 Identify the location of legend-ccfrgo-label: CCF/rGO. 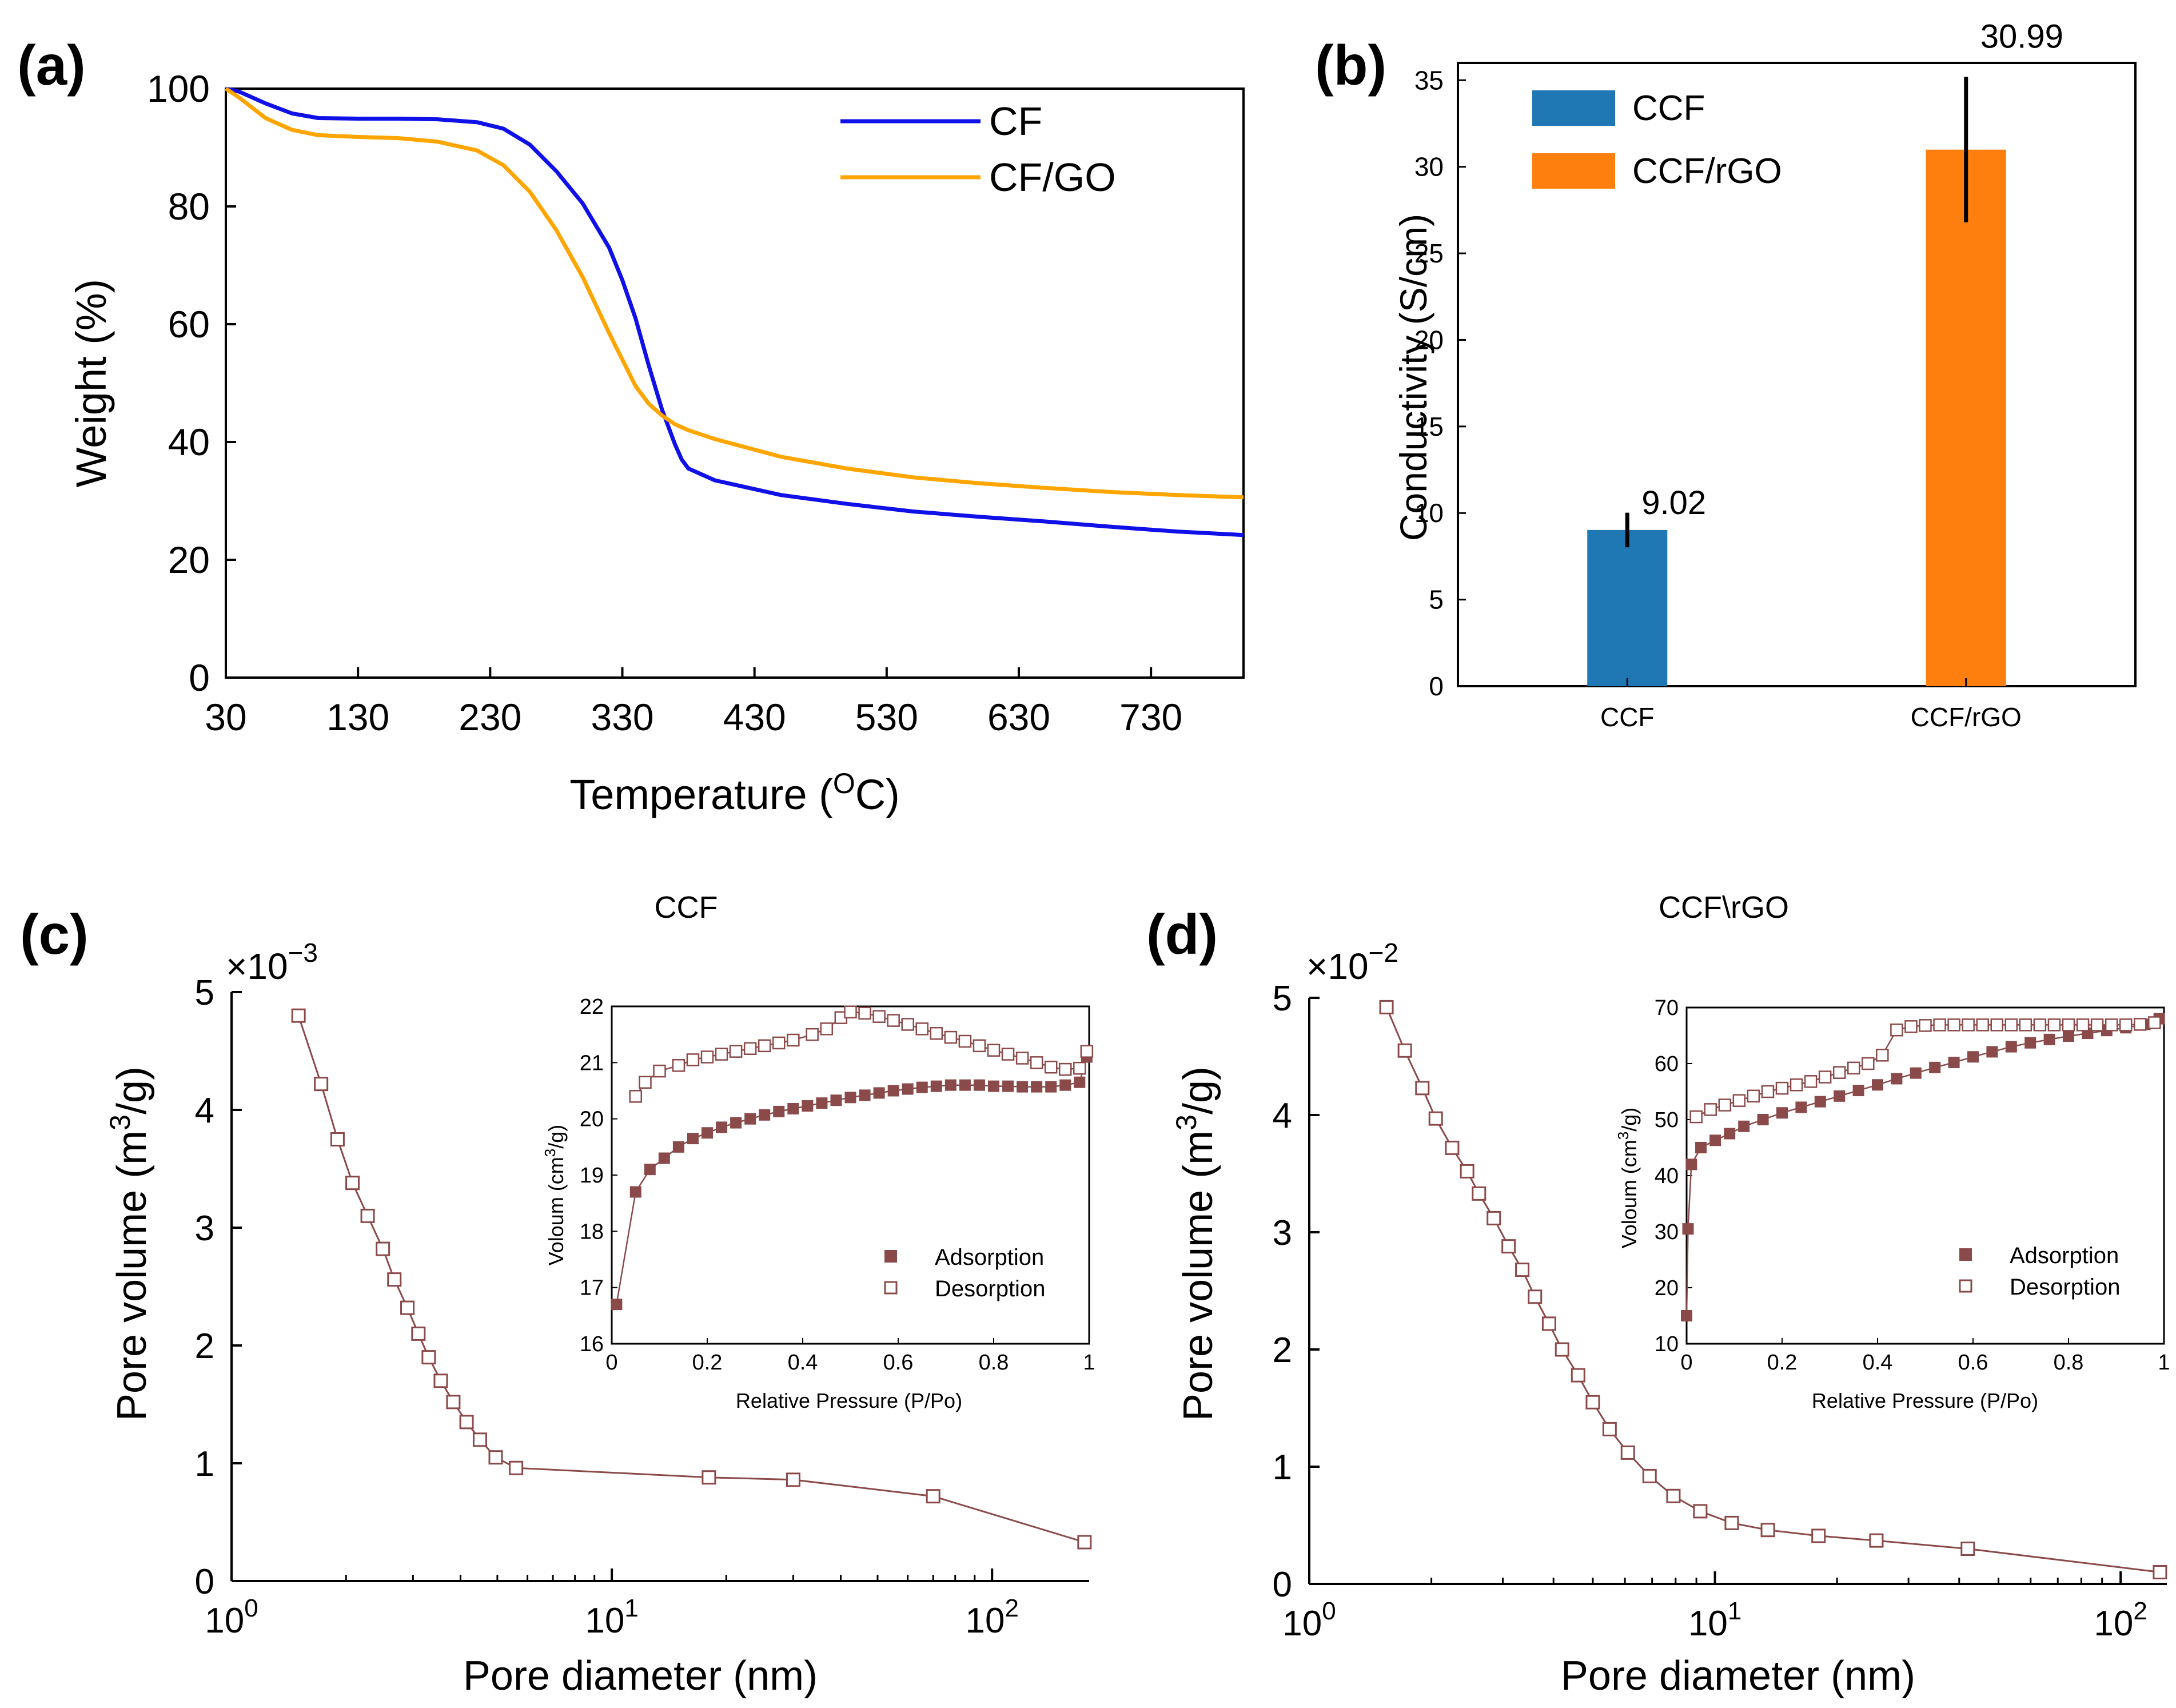
(1707, 172).